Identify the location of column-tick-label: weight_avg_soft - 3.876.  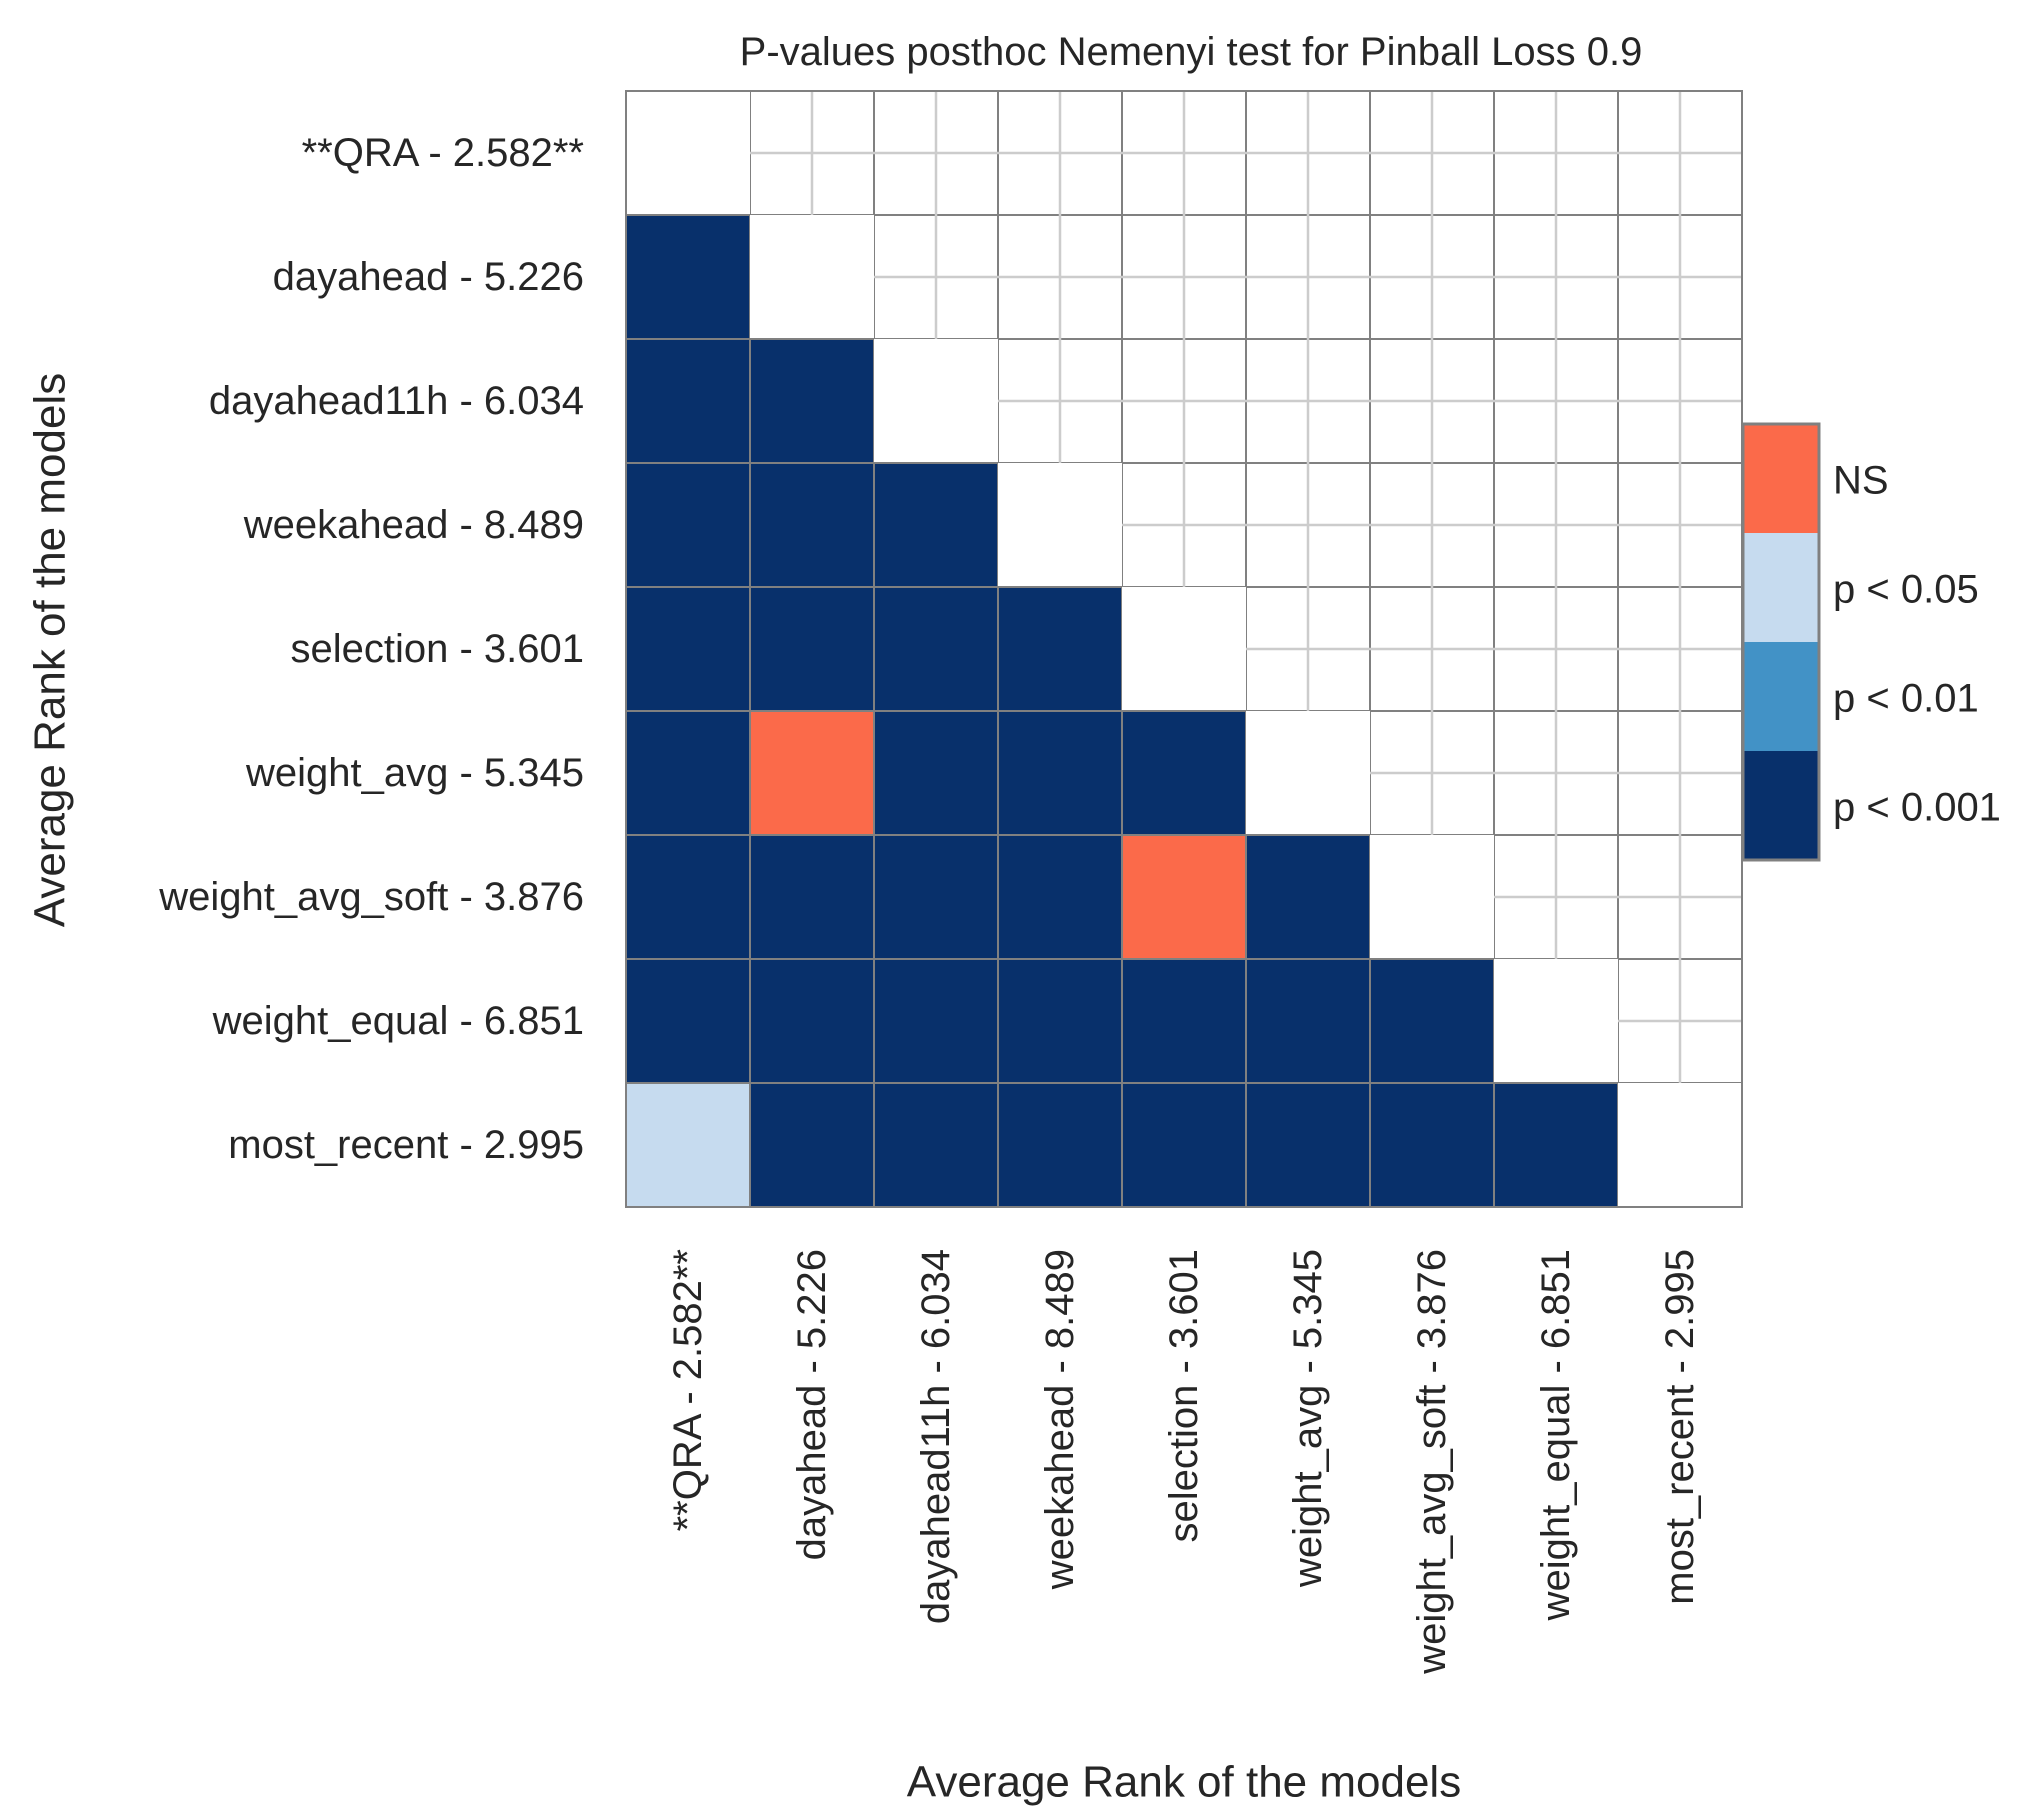
(1432, 1462).